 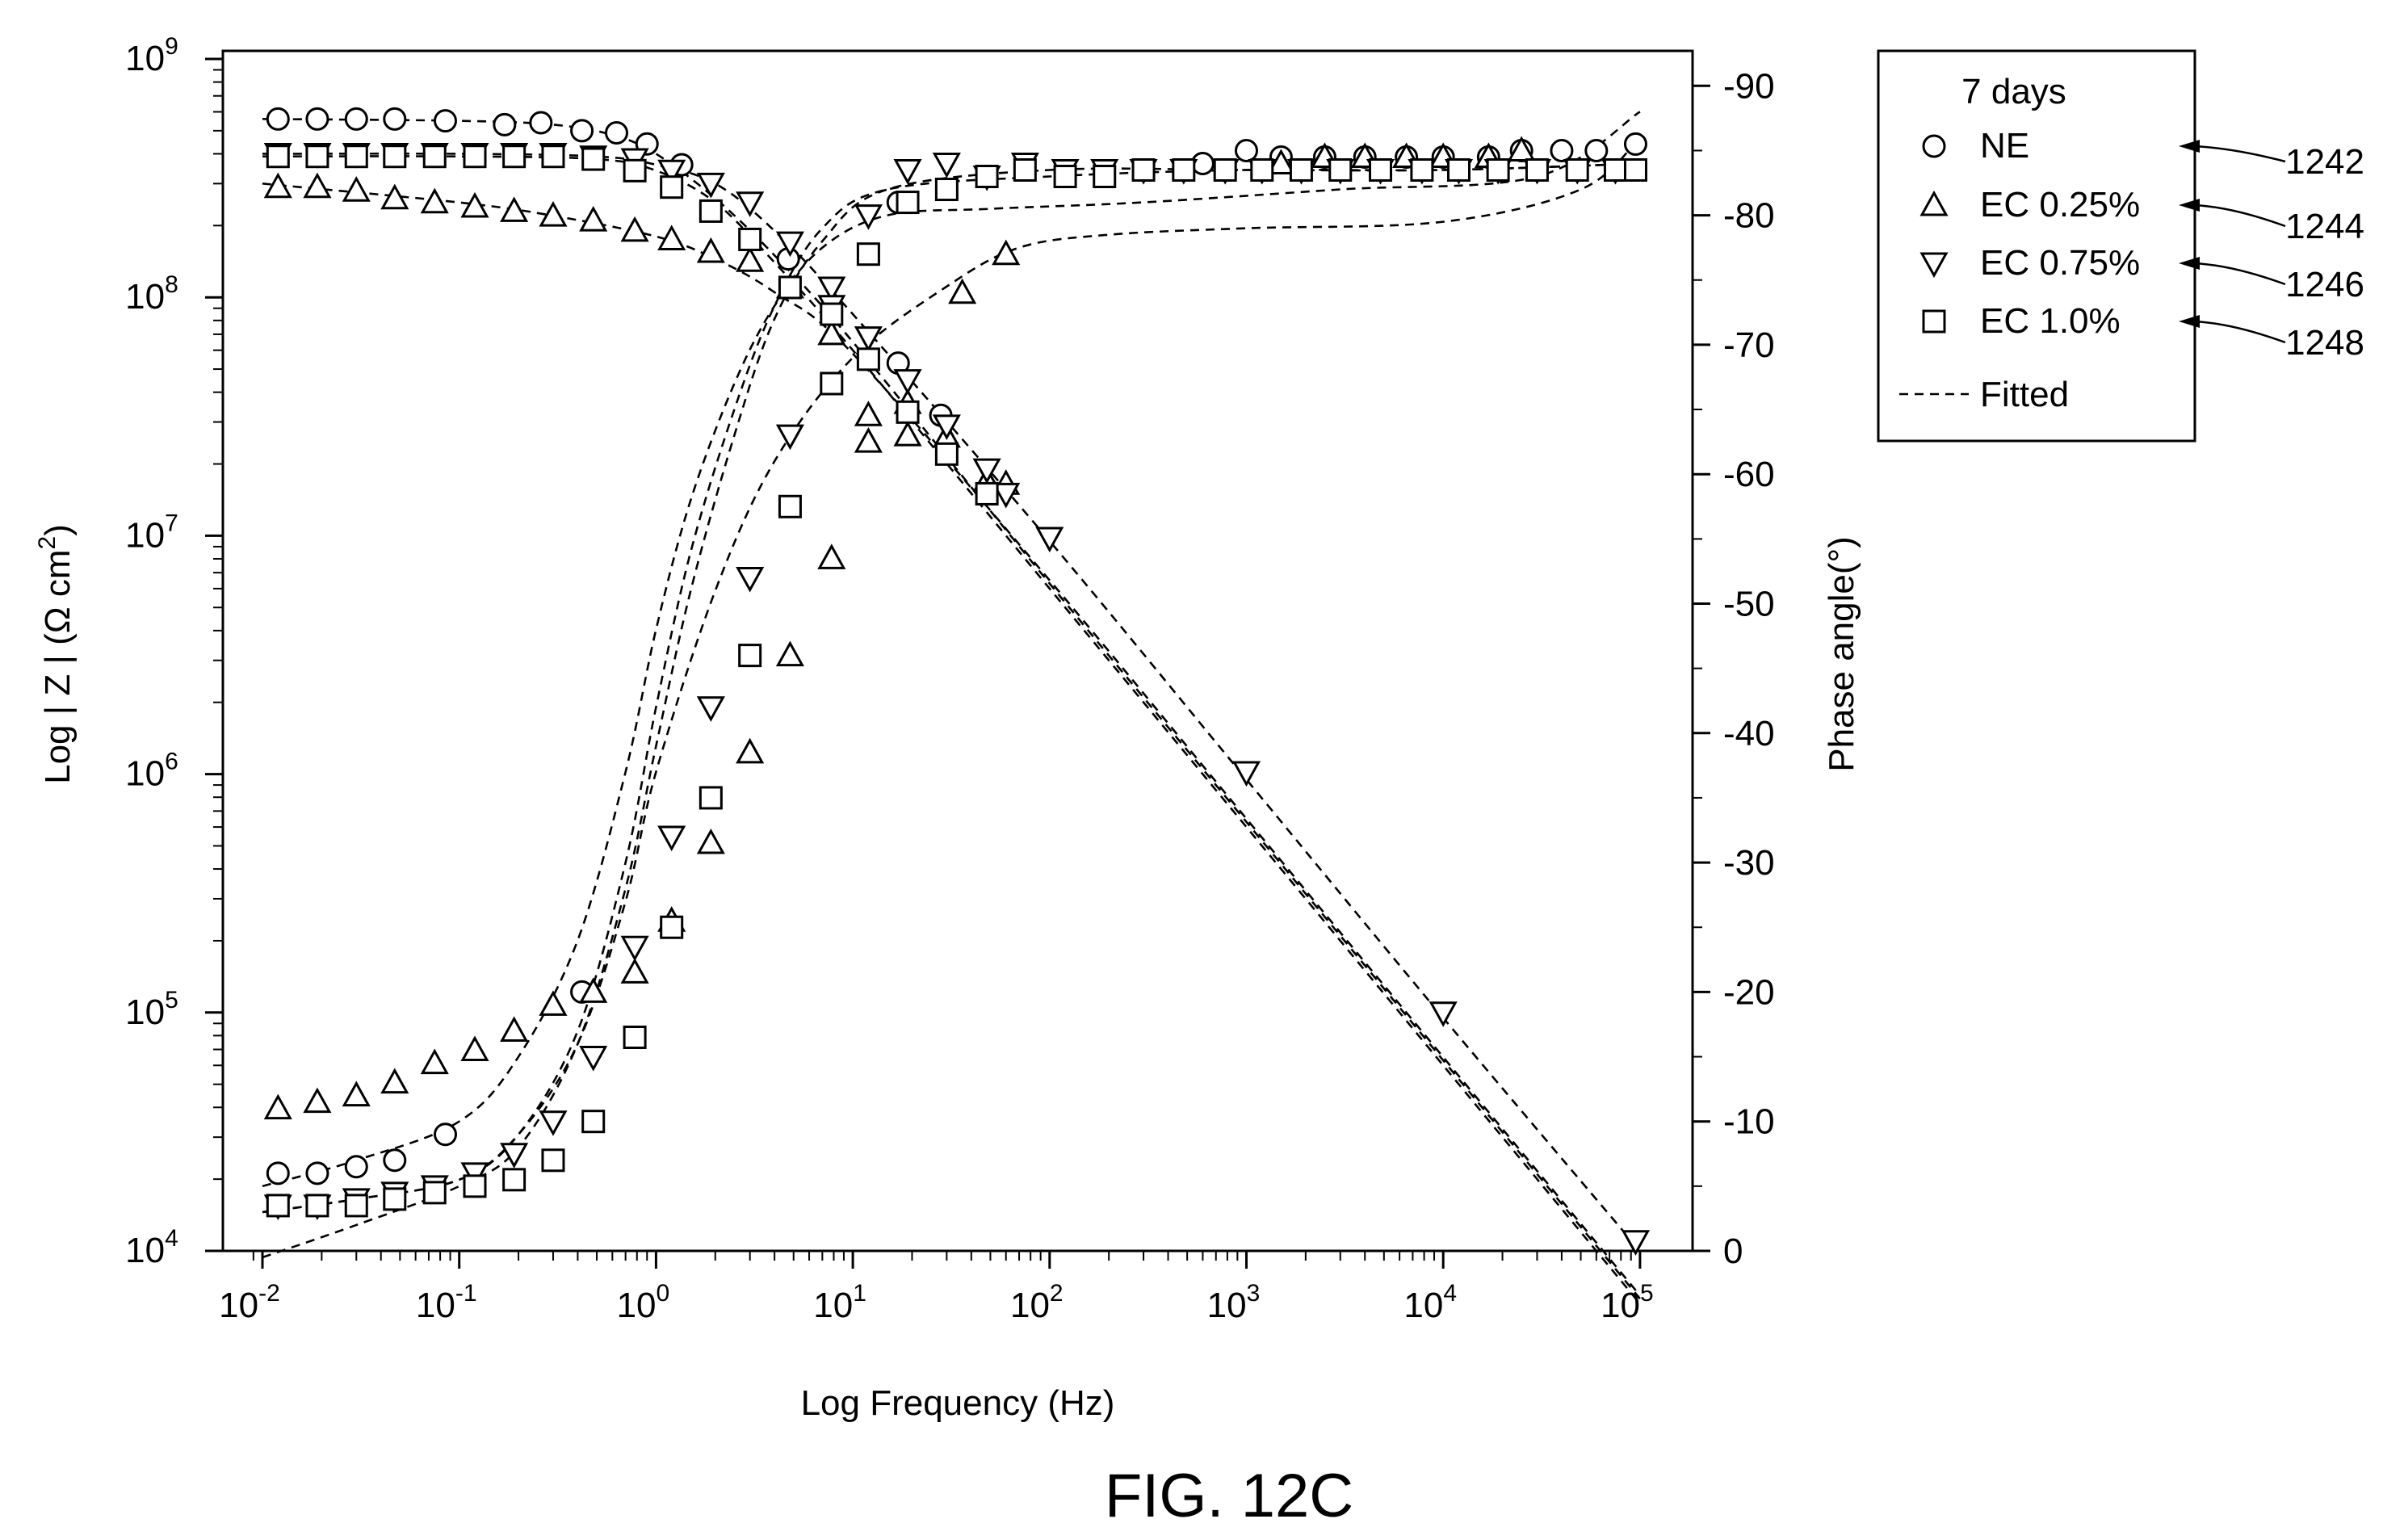 What do you see at coordinates (2037, 246) in the screenshot?
I see `legend: 7 days NE EC 0.25% EC 0.75% EC 1.0% Fitted` at bounding box center [2037, 246].